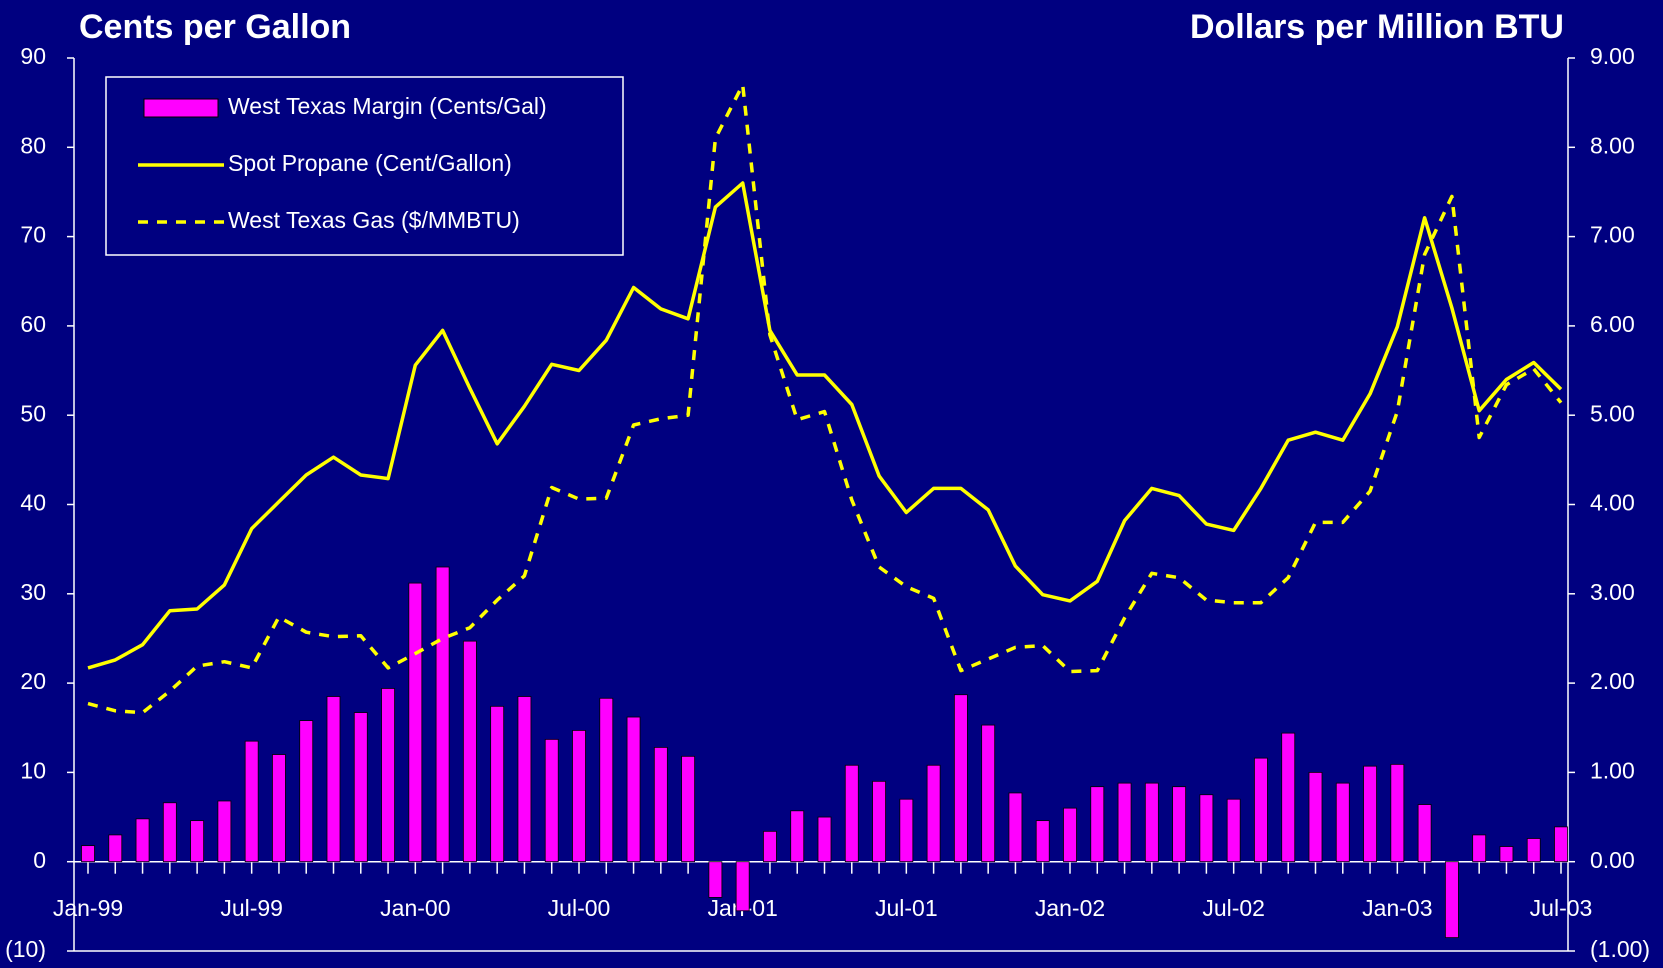  What do you see at coordinates (1620, 949) in the screenshot?
I see `y2-tick-label: (1.00)` at bounding box center [1620, 949].